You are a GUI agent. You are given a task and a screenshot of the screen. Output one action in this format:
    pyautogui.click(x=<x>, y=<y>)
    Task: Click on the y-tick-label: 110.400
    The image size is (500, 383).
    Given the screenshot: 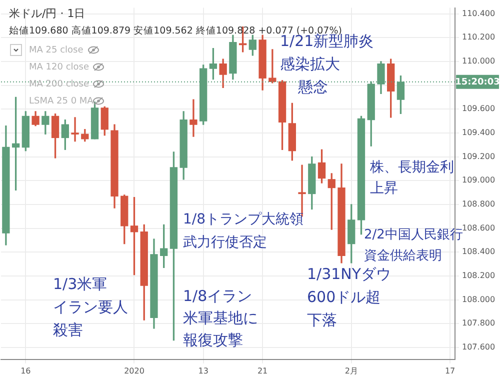 What is the action you would take?
    pyautogui.click(x=479, y=13)
    